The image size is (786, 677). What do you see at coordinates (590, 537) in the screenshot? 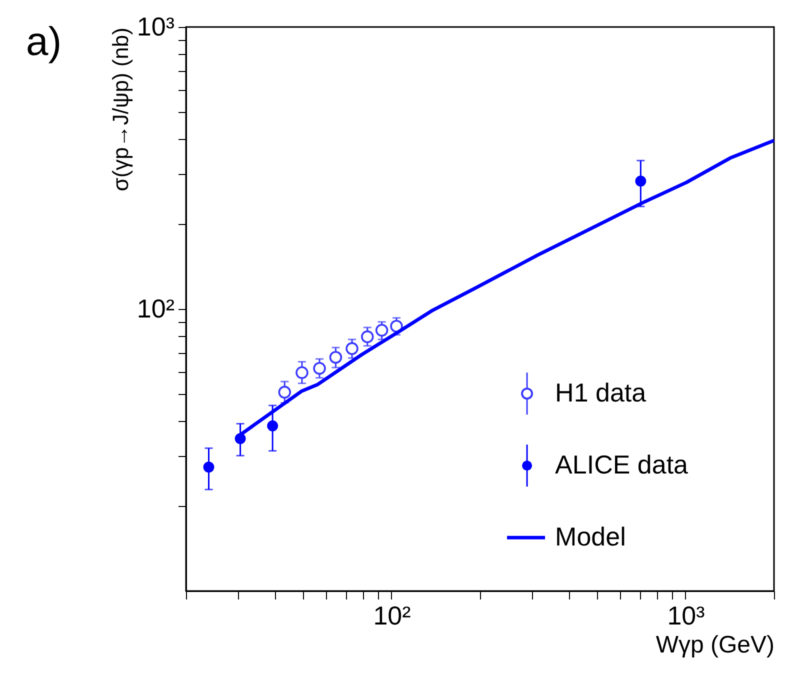
I see `legend-label: Model` at bounding box center [590, 537].